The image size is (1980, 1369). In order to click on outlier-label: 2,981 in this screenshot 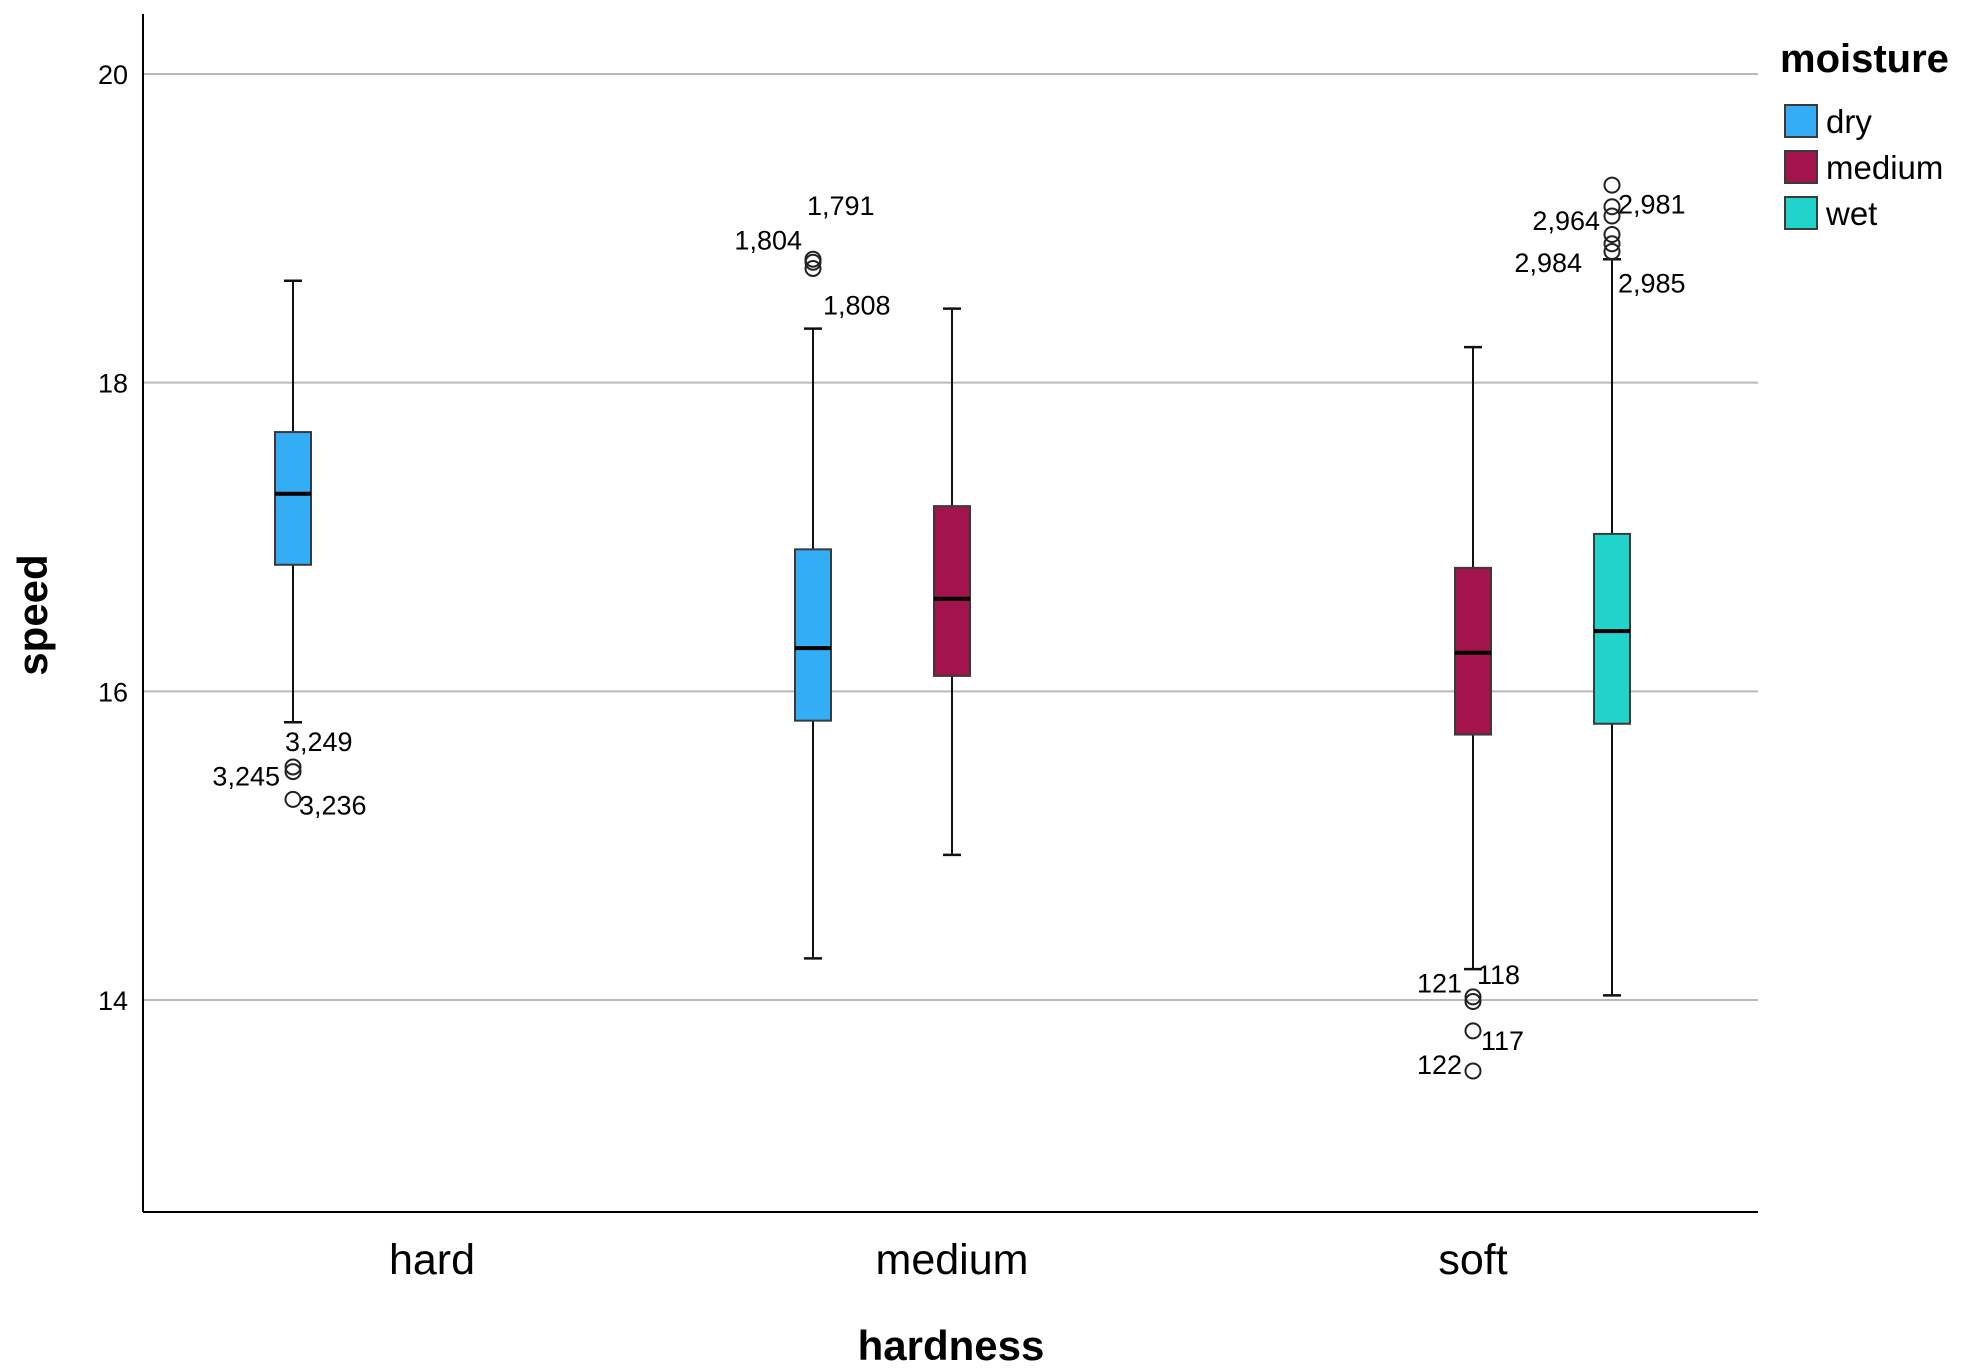, I will do `click(1652, 205)`.